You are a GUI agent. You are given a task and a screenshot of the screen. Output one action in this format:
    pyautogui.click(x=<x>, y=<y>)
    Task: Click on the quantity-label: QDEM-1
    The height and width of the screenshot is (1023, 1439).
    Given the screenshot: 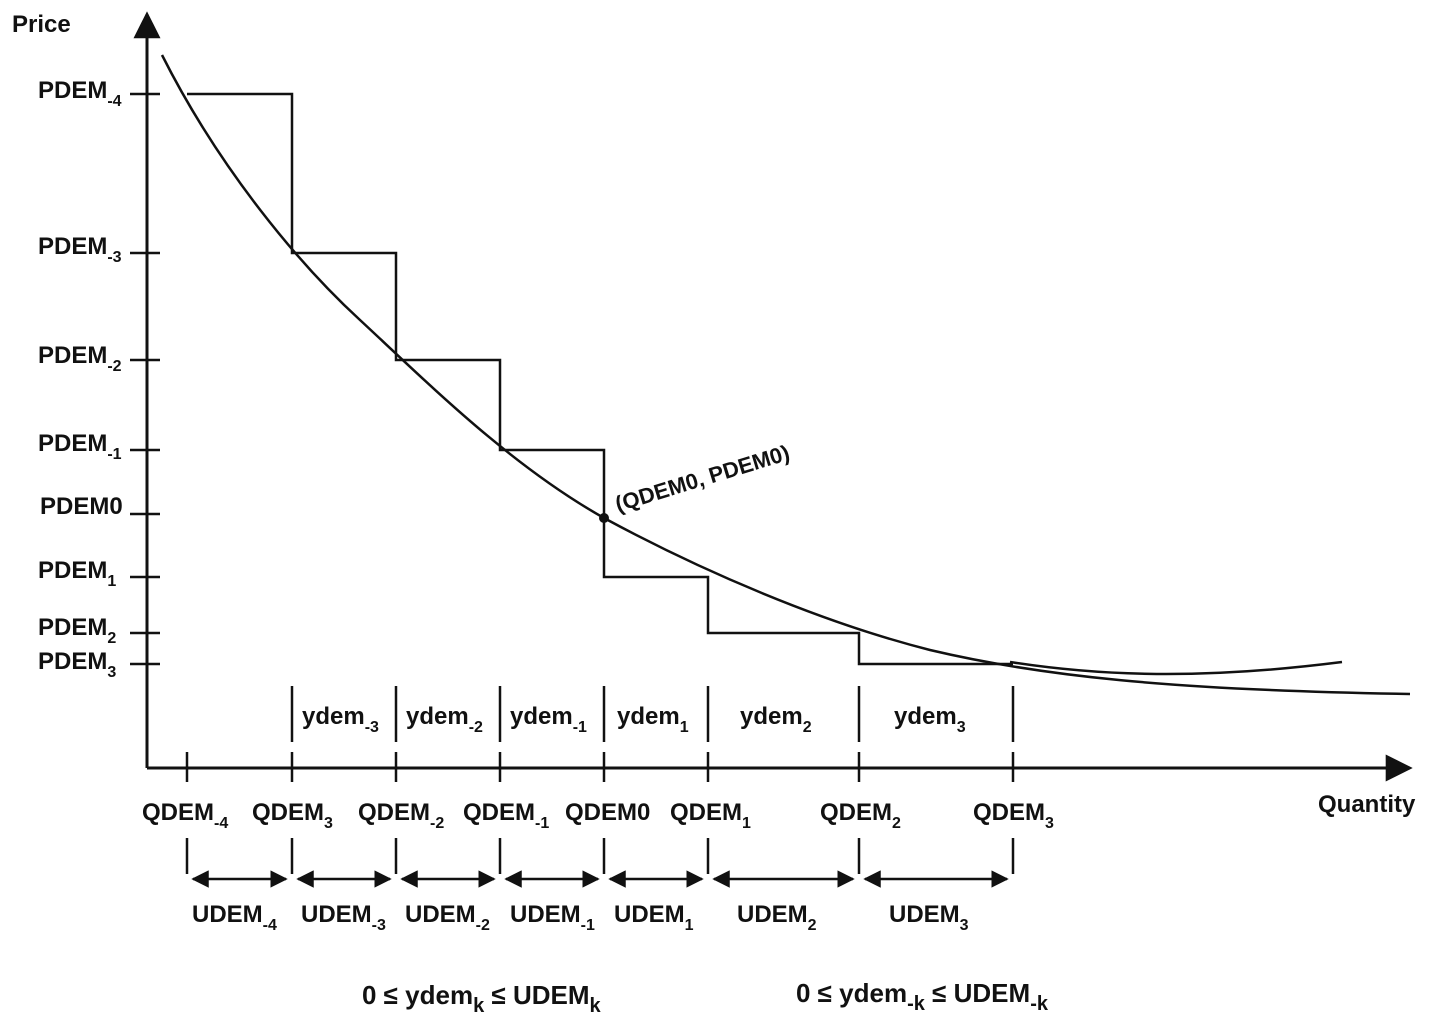 What is the action you would take?
    pyautogui.click(x=506, y=815)
    